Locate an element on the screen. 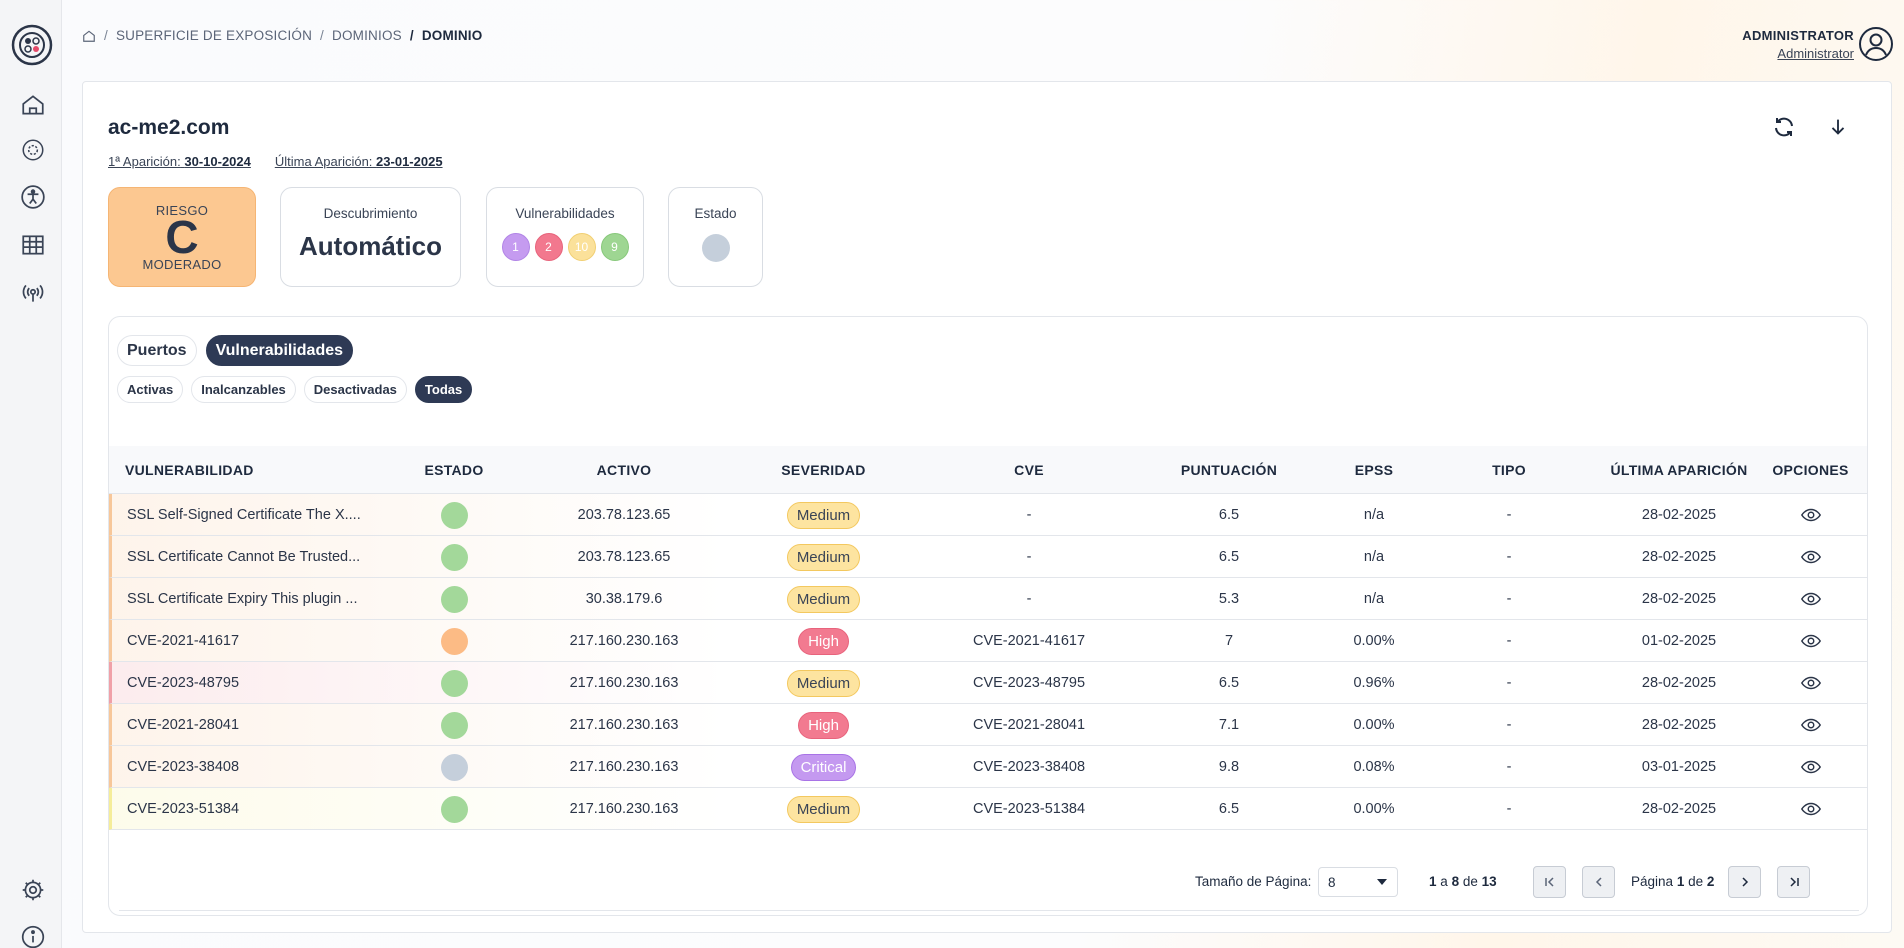  info-icon is located at coordinates (33, 936).